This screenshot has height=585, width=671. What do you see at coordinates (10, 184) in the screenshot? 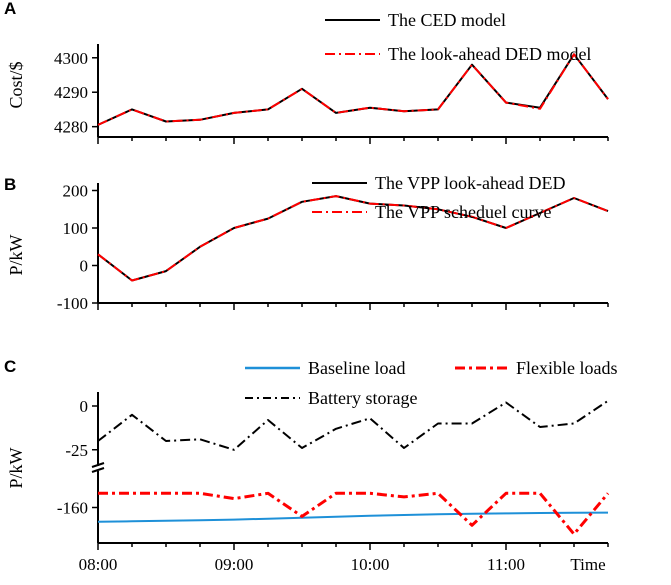
I see `panel-b-letter: B` at bounding box center [10, 184].